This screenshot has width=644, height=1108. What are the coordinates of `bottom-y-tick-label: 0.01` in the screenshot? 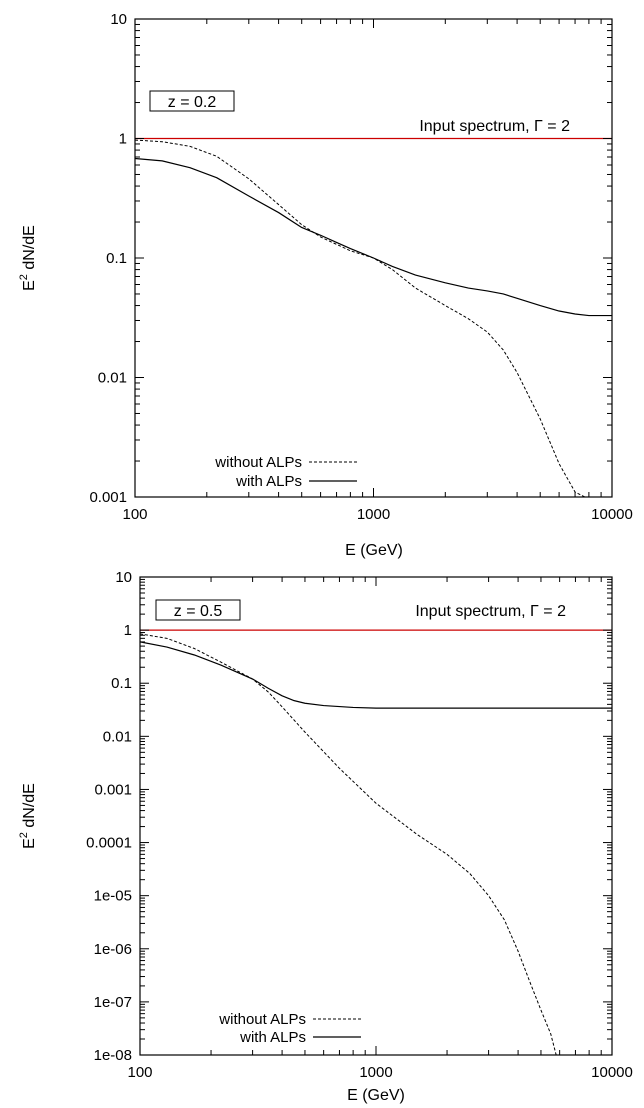 It's located at (117, 736).